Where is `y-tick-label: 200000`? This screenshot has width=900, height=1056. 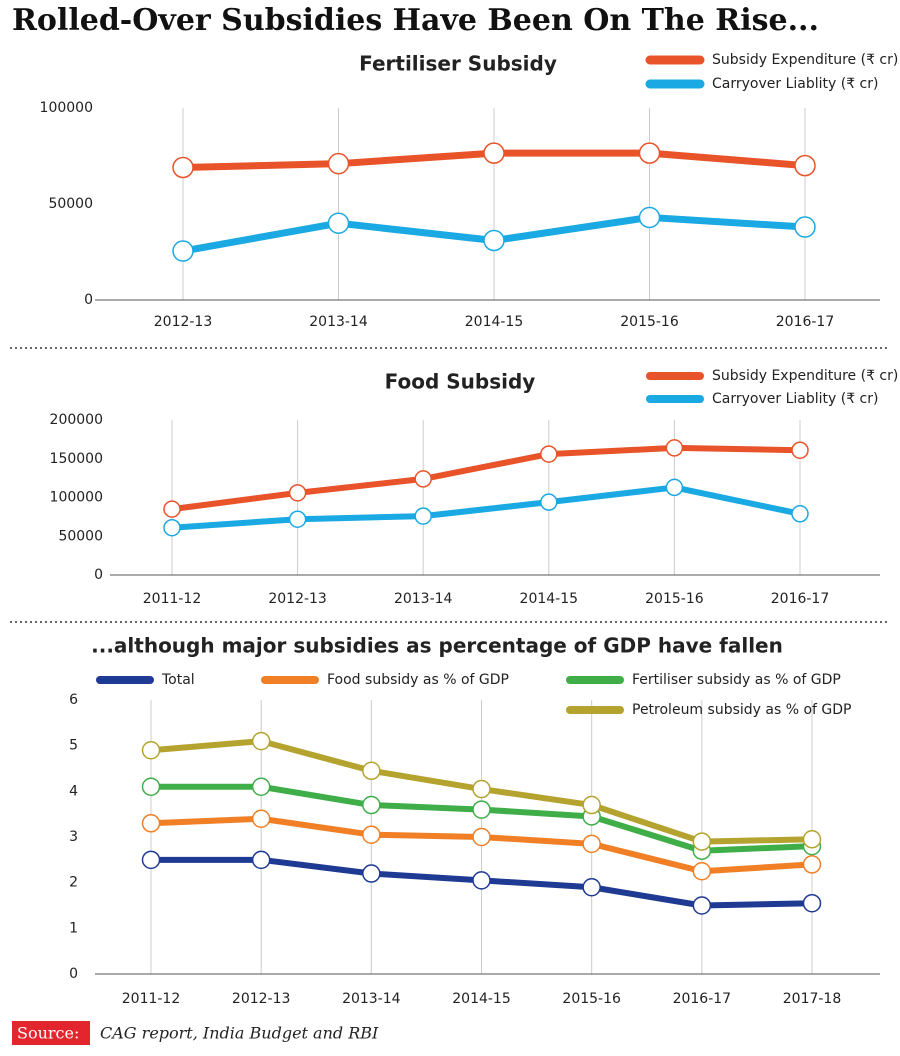
y-tick-label: 200000 is located at coordinates (76, 420).